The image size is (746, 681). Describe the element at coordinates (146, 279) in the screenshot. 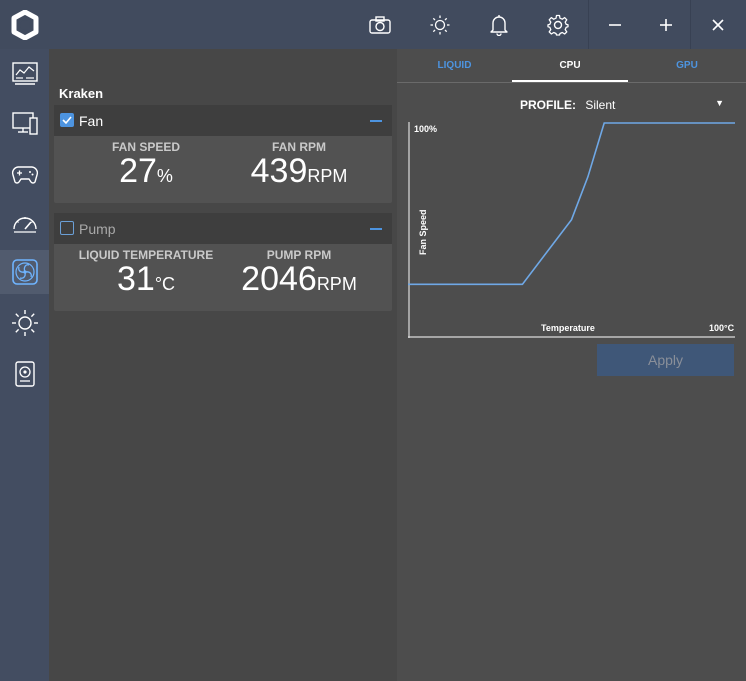

I see `liquid-temp-value: 31°C` at that location.